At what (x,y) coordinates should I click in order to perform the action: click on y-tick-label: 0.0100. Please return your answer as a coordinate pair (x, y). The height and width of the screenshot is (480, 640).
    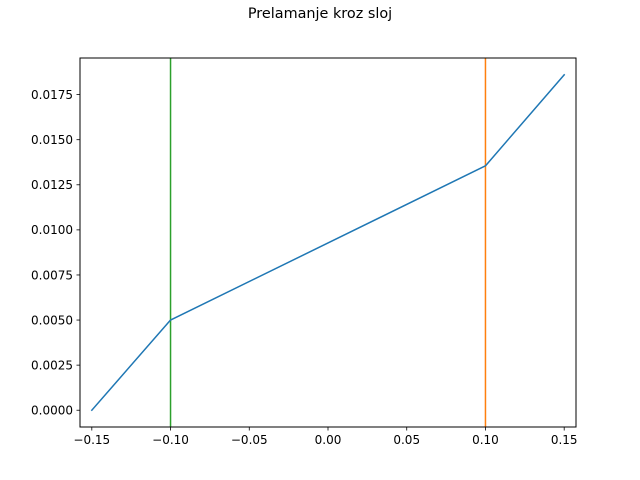
    Looking at the image, I should click on (52, 230).